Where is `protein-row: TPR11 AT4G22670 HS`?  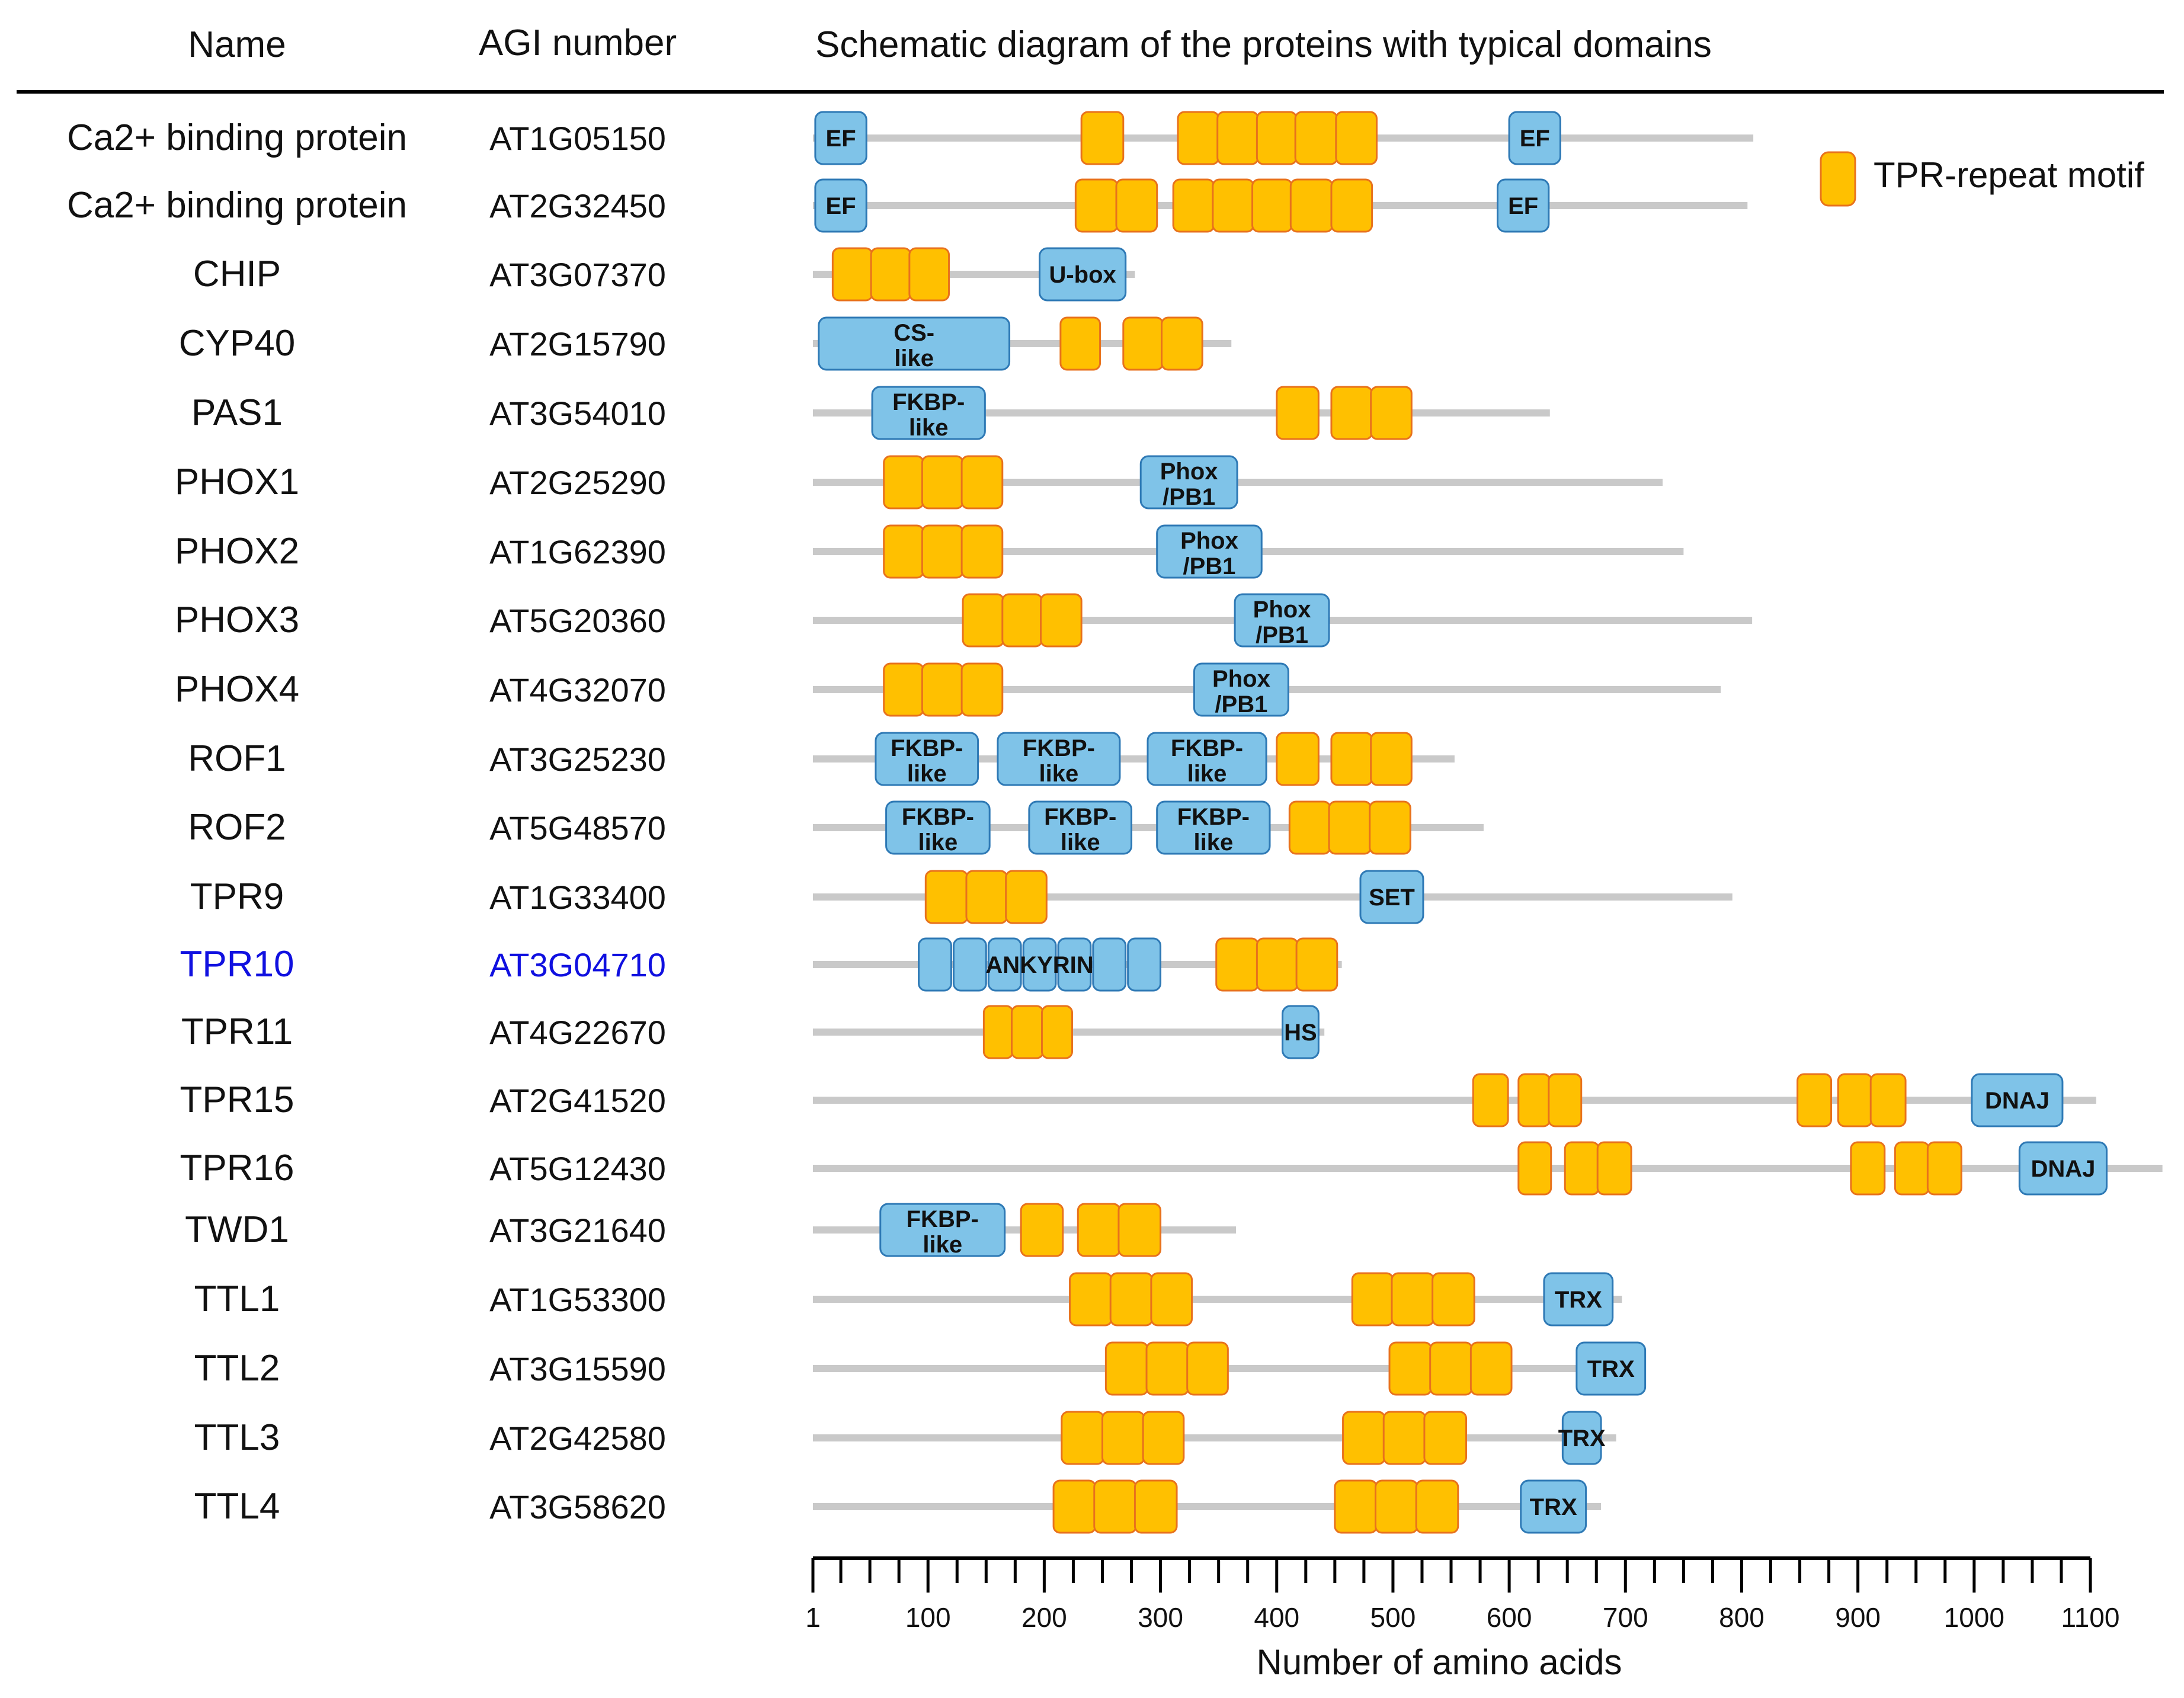
protein-row: TPR11 AT4G22670 HS is located at coordinates (753, 1032).